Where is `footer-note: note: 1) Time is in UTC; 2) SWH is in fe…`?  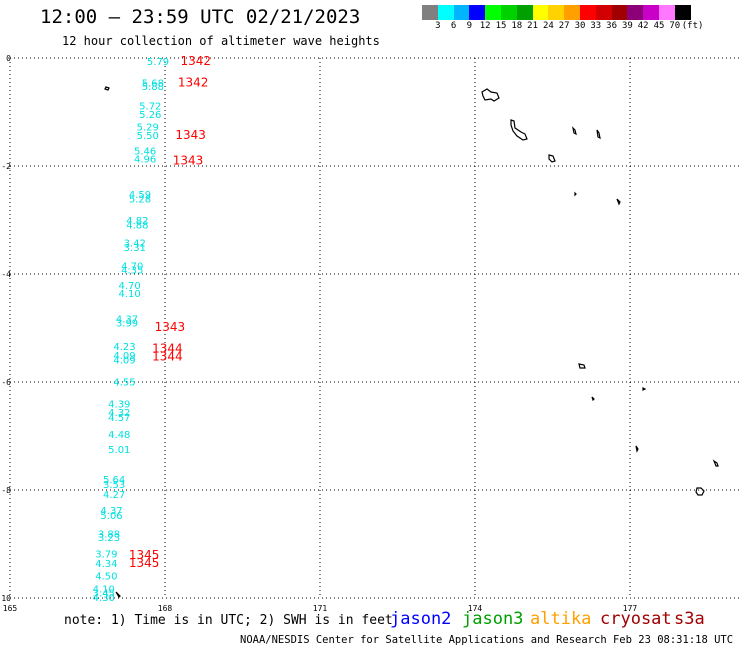
footer-note: note: 1) Time is in UTC; 2) SWH is in fe… is located at coordinates (228, 620).